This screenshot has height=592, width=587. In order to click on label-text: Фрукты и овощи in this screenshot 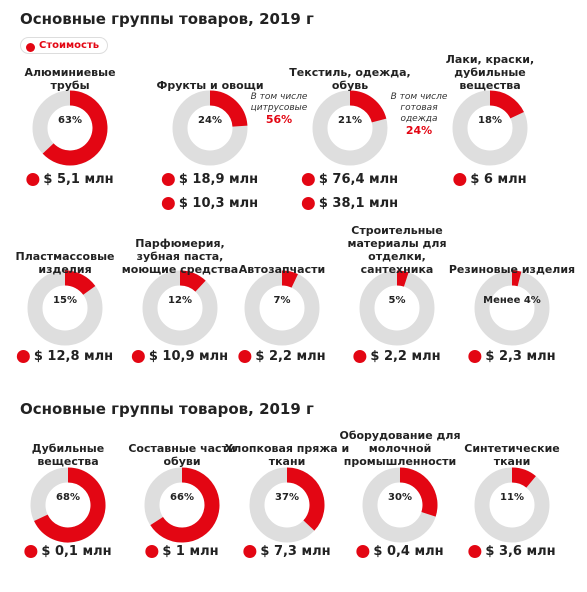, I will do `click(210, 85)`.